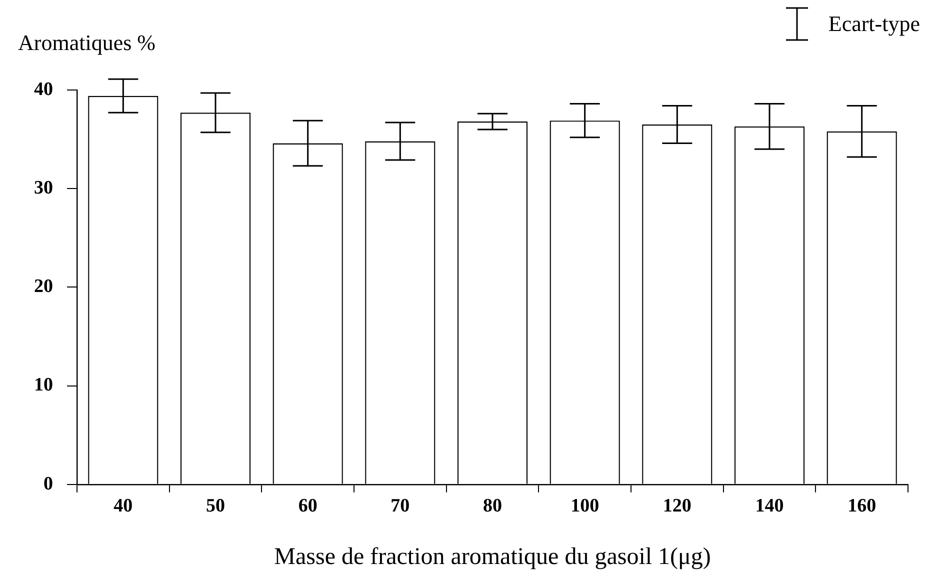 The image size is (928, 586). What do you see at coordinates (43, 89) in the screenshot?
I see `y-tick-label: 40` at bounding box center [43, 89].